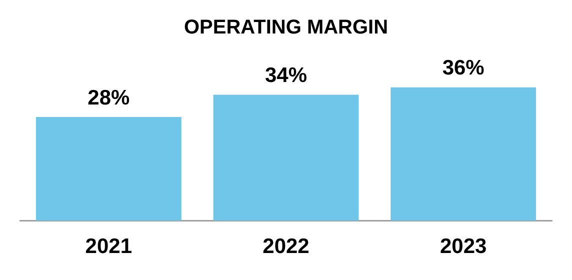  Describe the element at coordinates (109, 98) in the screenshot. I see `data-label: 28%` at that location.